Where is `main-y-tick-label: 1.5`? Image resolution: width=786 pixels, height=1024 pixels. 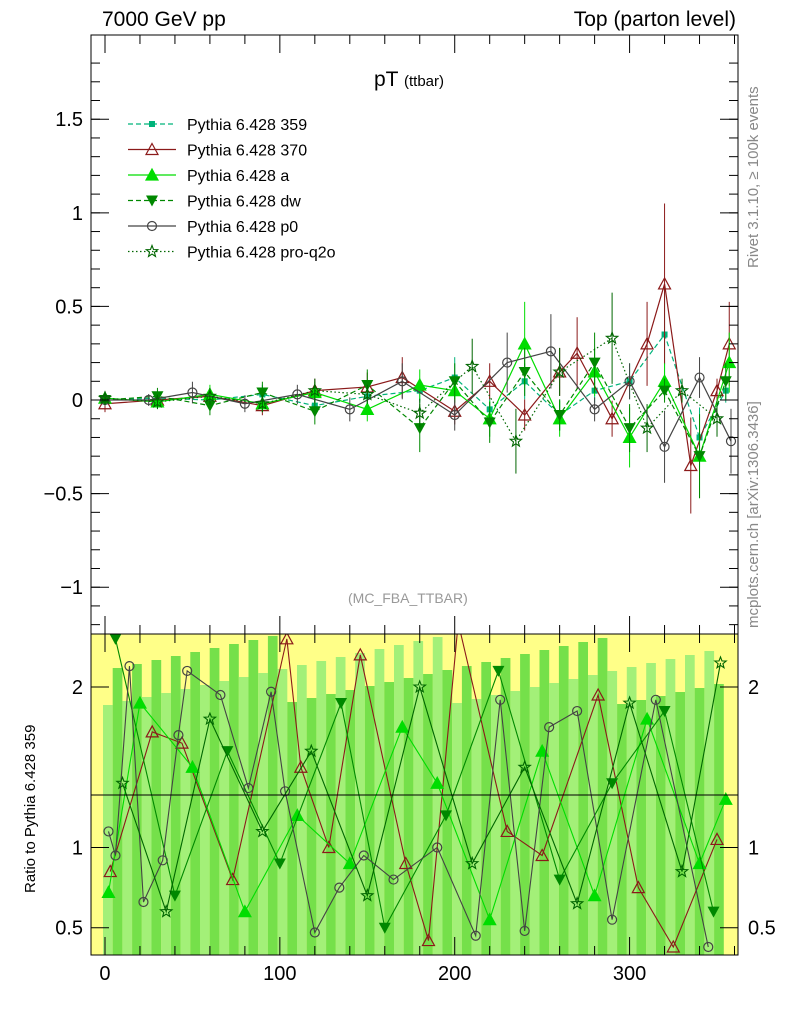
main-y-tick-label: 1.5 is located at coordinates (69, 120).